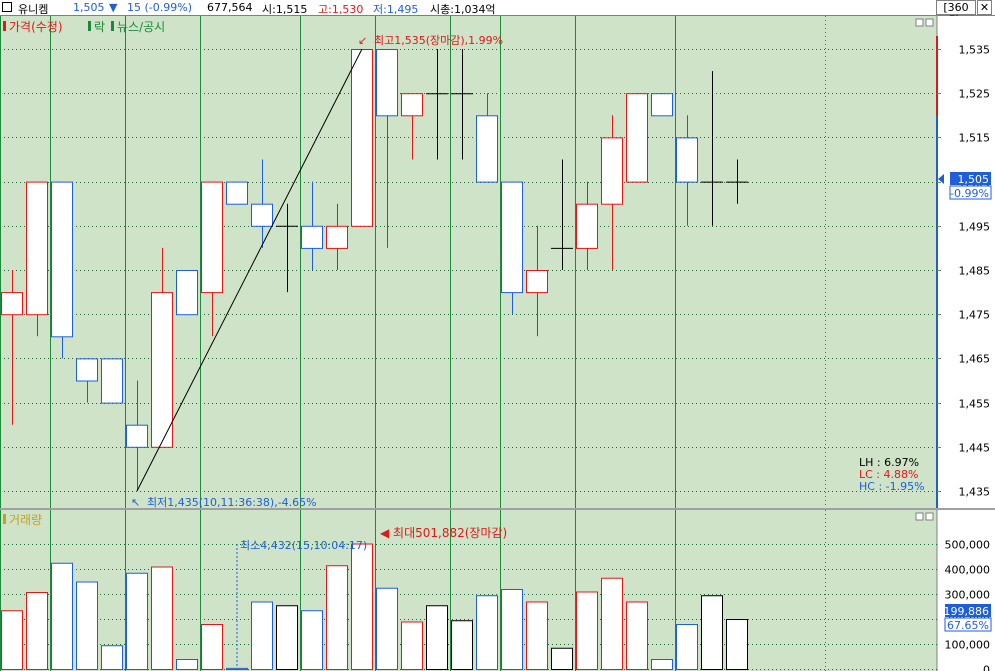  I want to click on price-legend-marker, so click(4, 26).